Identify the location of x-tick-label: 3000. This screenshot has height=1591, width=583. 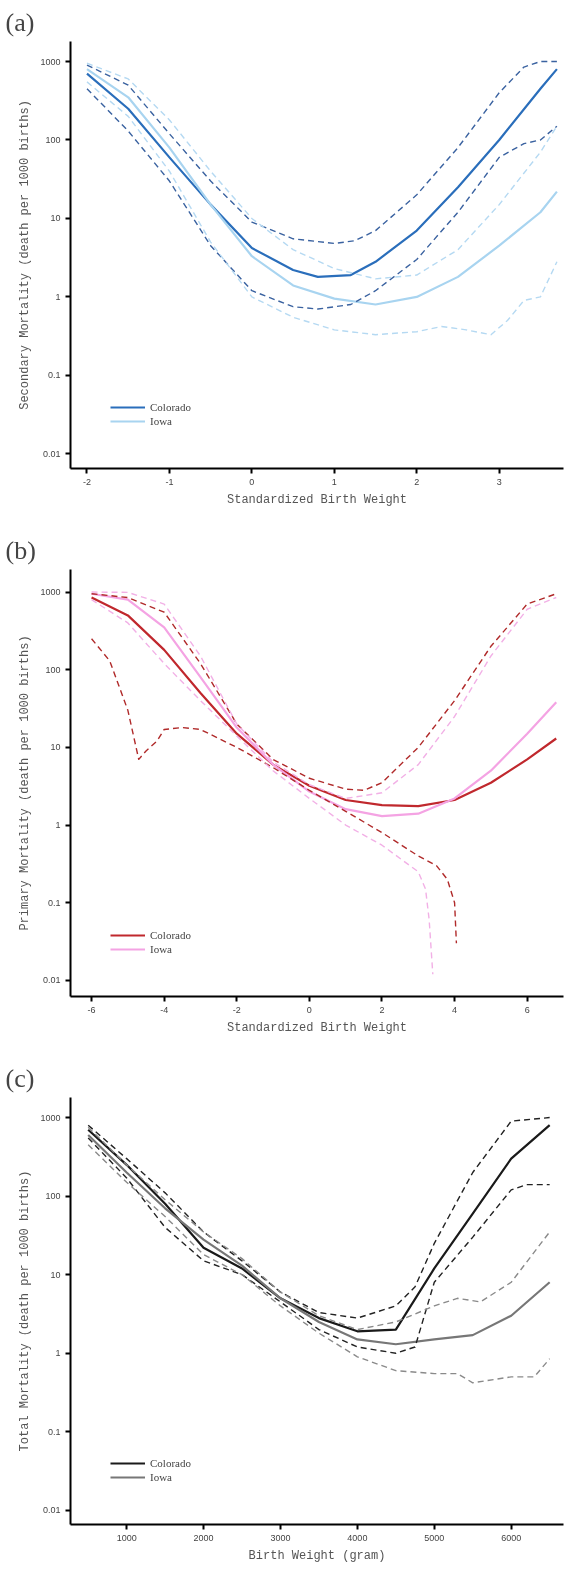
(280, 1537).